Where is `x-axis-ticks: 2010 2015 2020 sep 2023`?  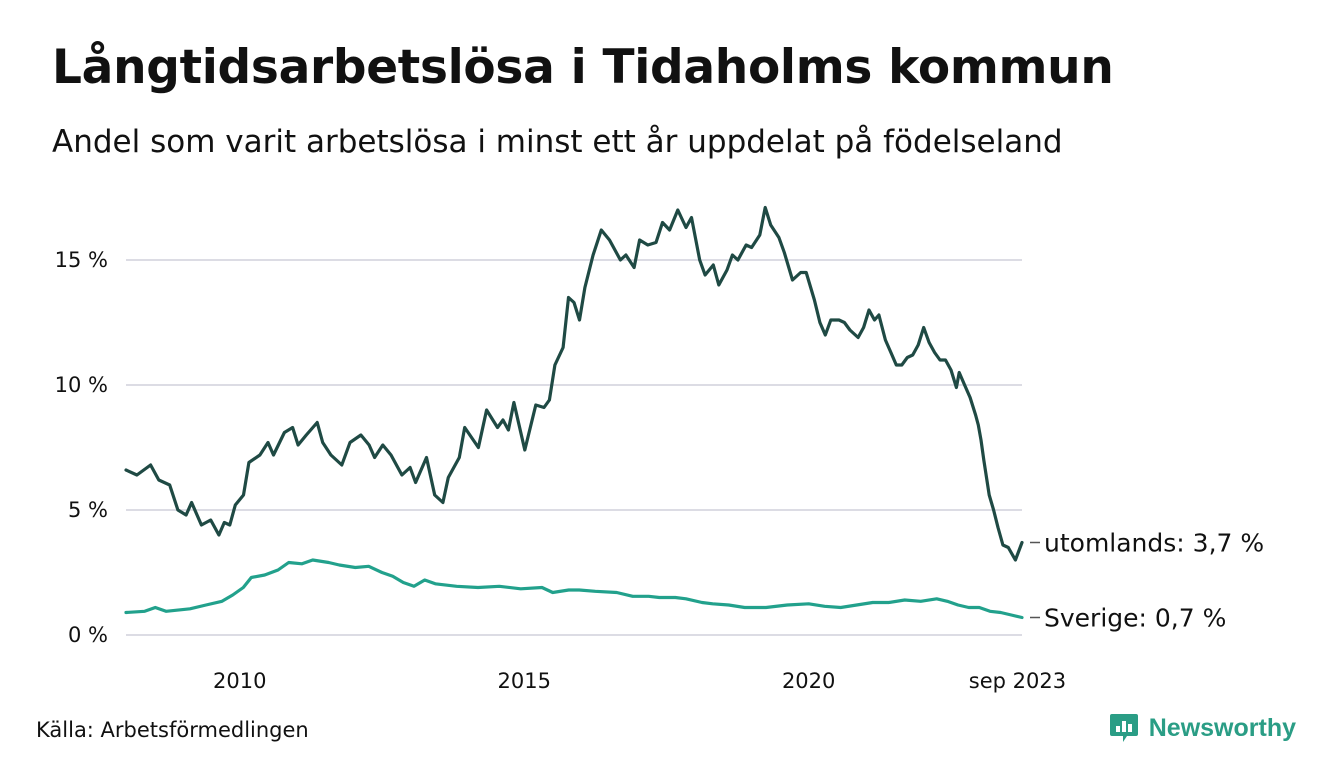 x-axis-ticks: 2010 2015 2020 sep 2023 is located at coordinates (639, 681).